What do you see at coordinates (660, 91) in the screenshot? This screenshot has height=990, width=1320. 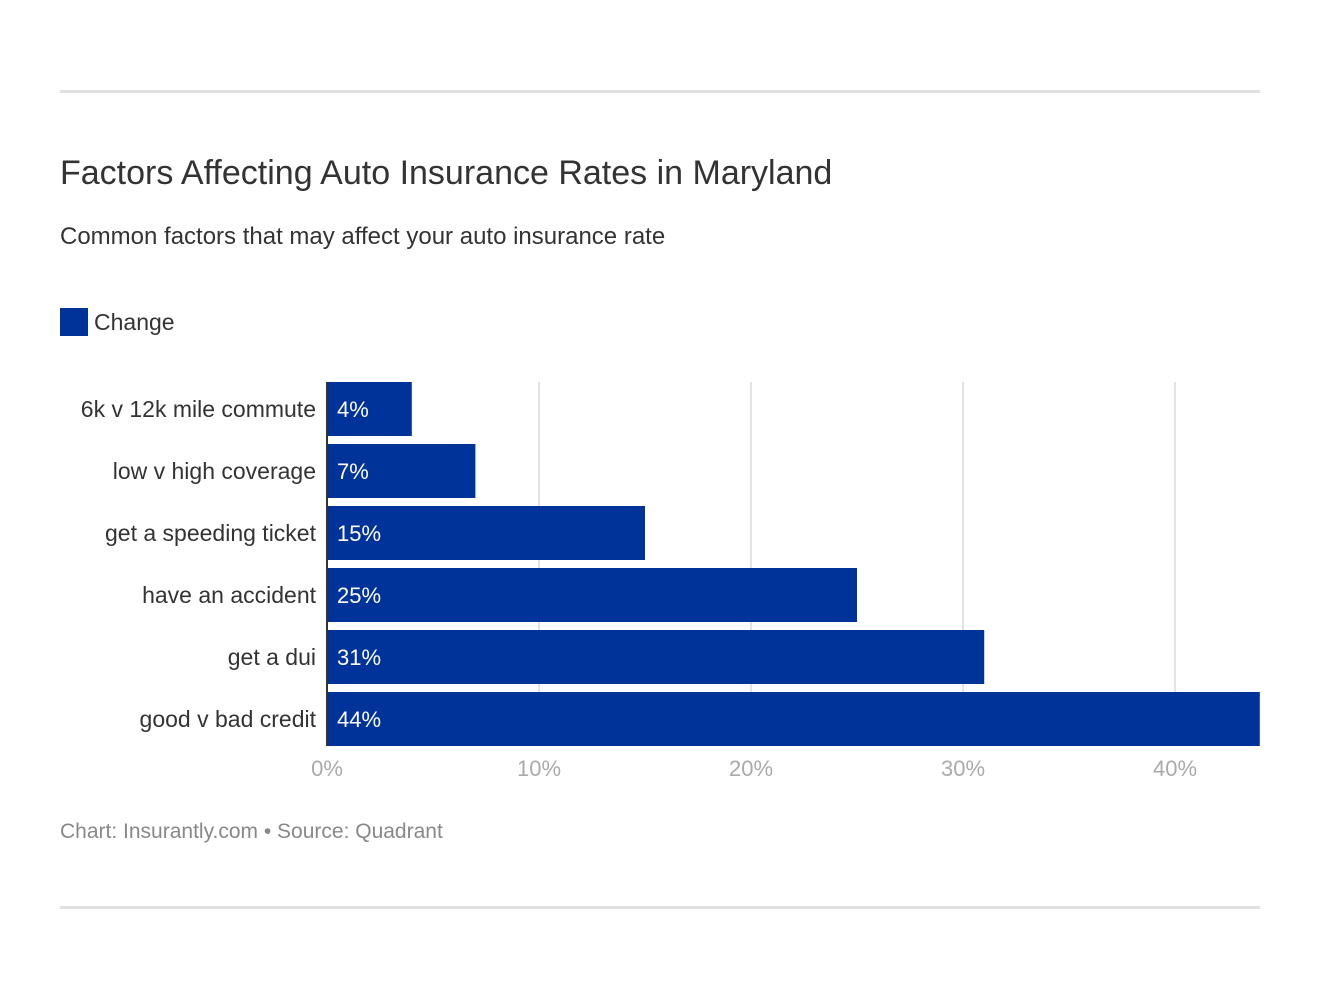 I see `top-divider` at bounding box center [660, 91].